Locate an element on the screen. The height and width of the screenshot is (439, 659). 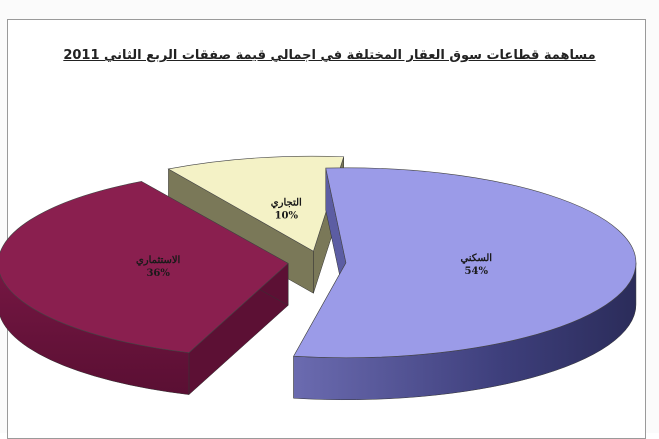
slice-label: السكني is located at coordinates (476, 258).